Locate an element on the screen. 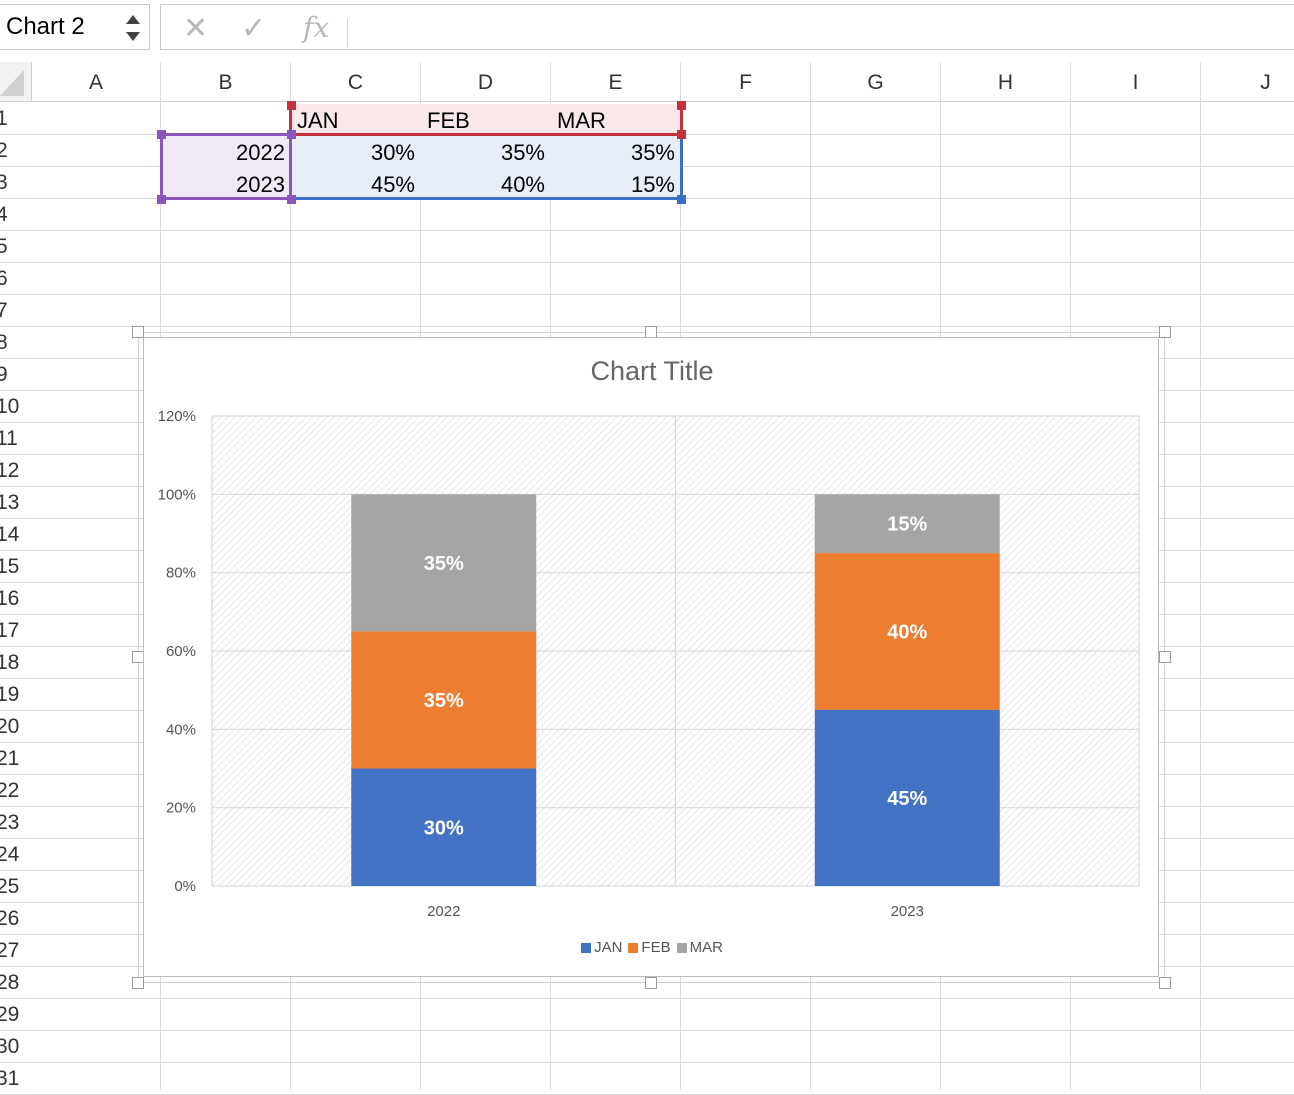 The height and width of the screenshot is (1095, 1294). row-header-16: 16 is located at coordinates (16, 599).